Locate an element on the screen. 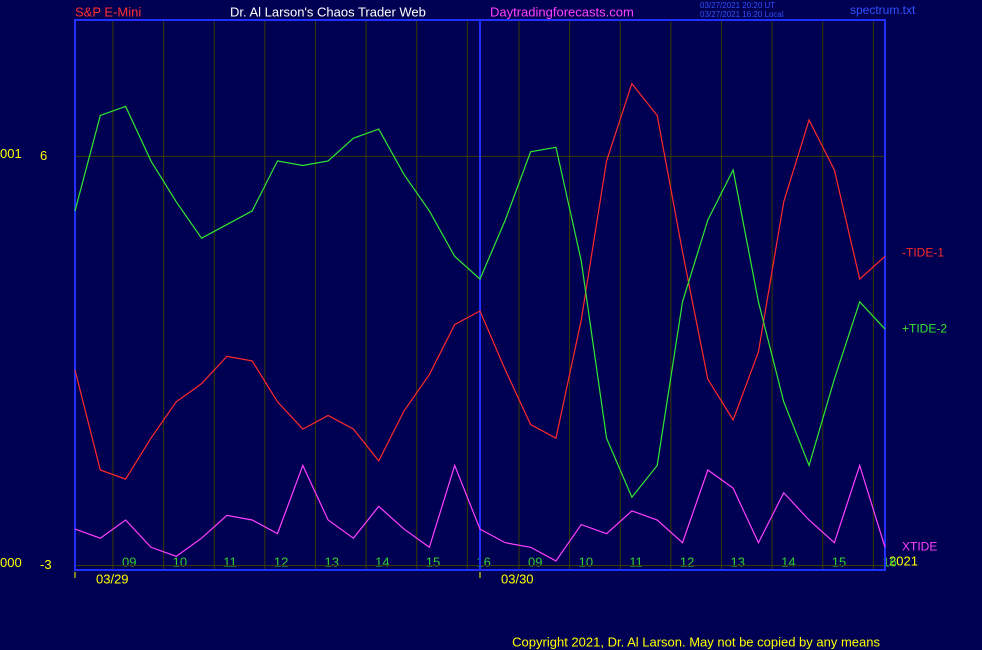 Image resolution: width=982 pixels, height=650 pixels. y-tick-label: -3 is located at coordinates (46, 564).